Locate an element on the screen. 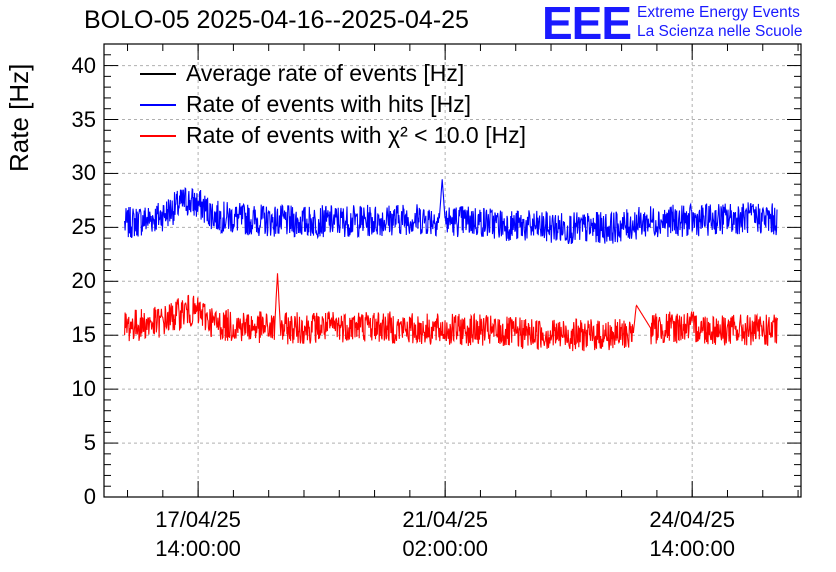 The height and width of the screenshot is (572, 836). legend-item-chi2: Rate of events with χ² < 10.0 [Hz] is located at coordinates (333, 135).